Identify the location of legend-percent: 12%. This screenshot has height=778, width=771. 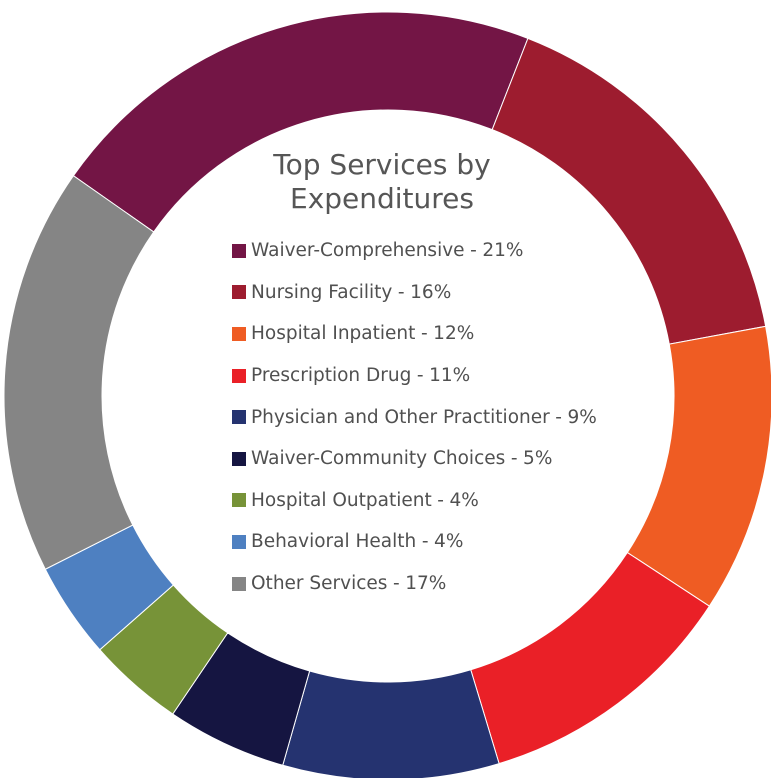
(454, 334).